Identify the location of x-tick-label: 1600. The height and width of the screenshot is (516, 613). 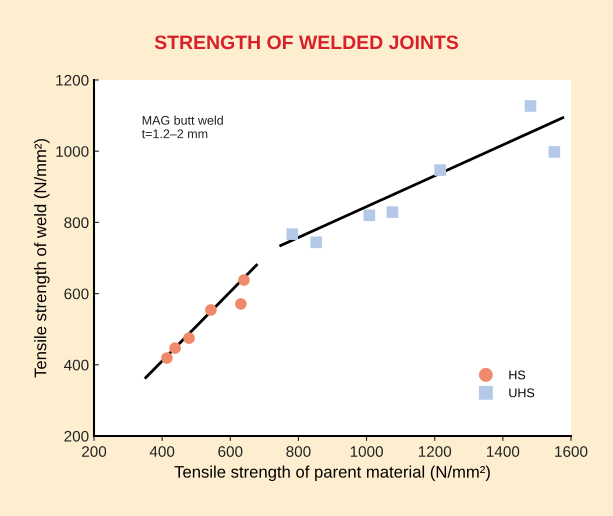
(571, 451).